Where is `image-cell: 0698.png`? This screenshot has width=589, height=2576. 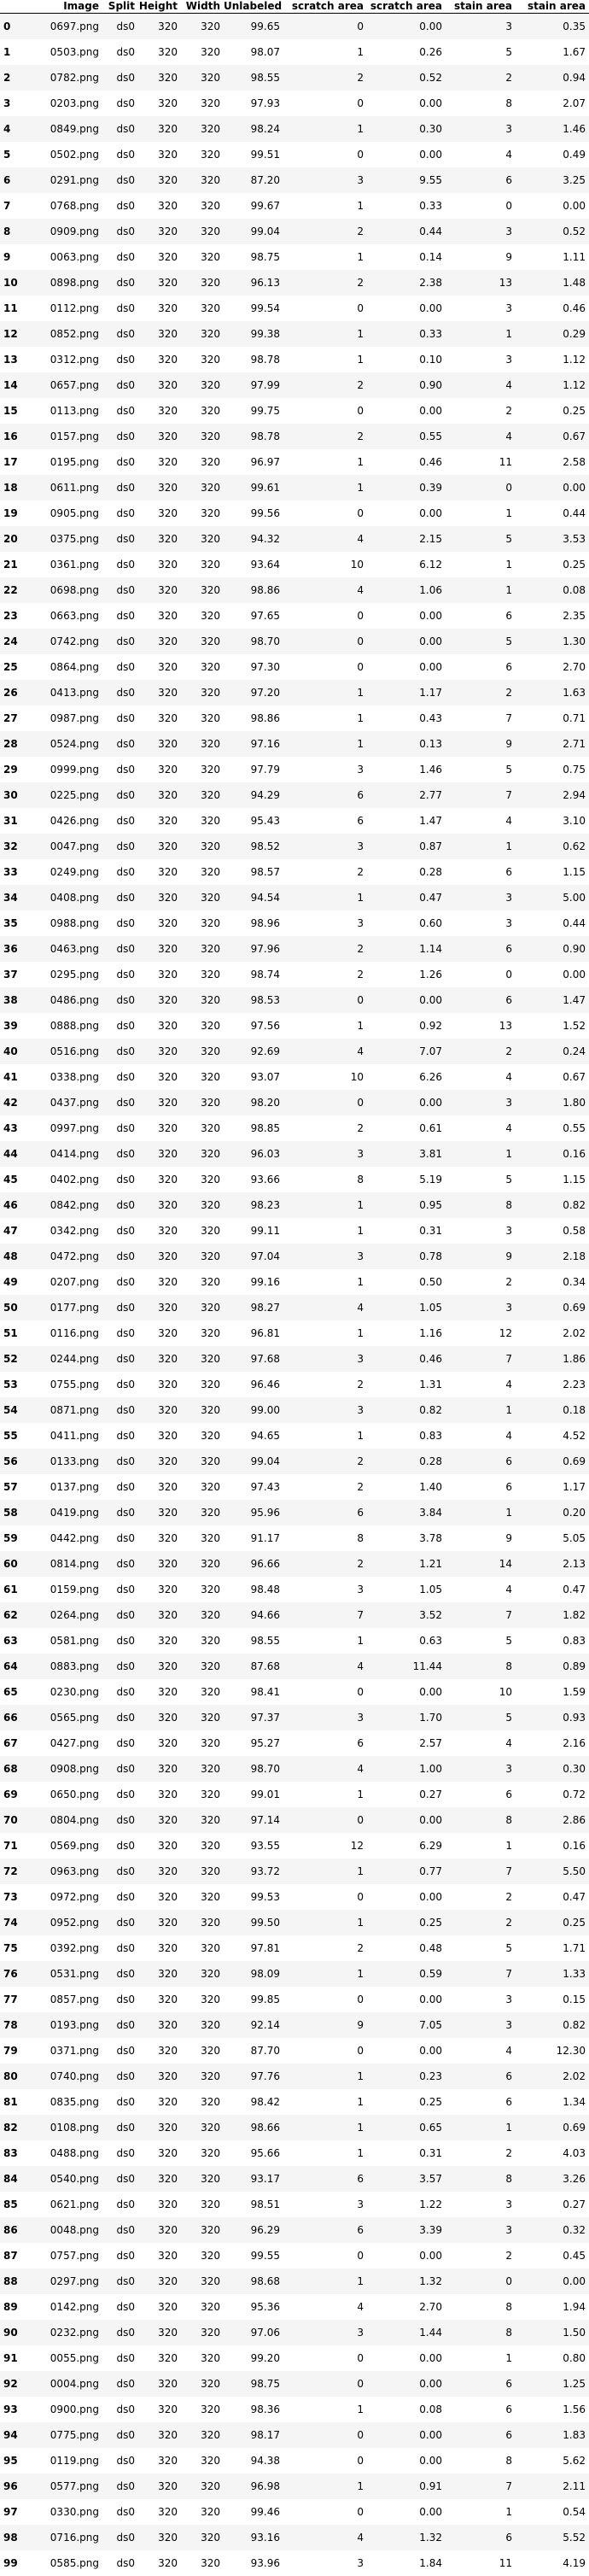
image-cell: 0698.png is located at coordinates (71, 590).